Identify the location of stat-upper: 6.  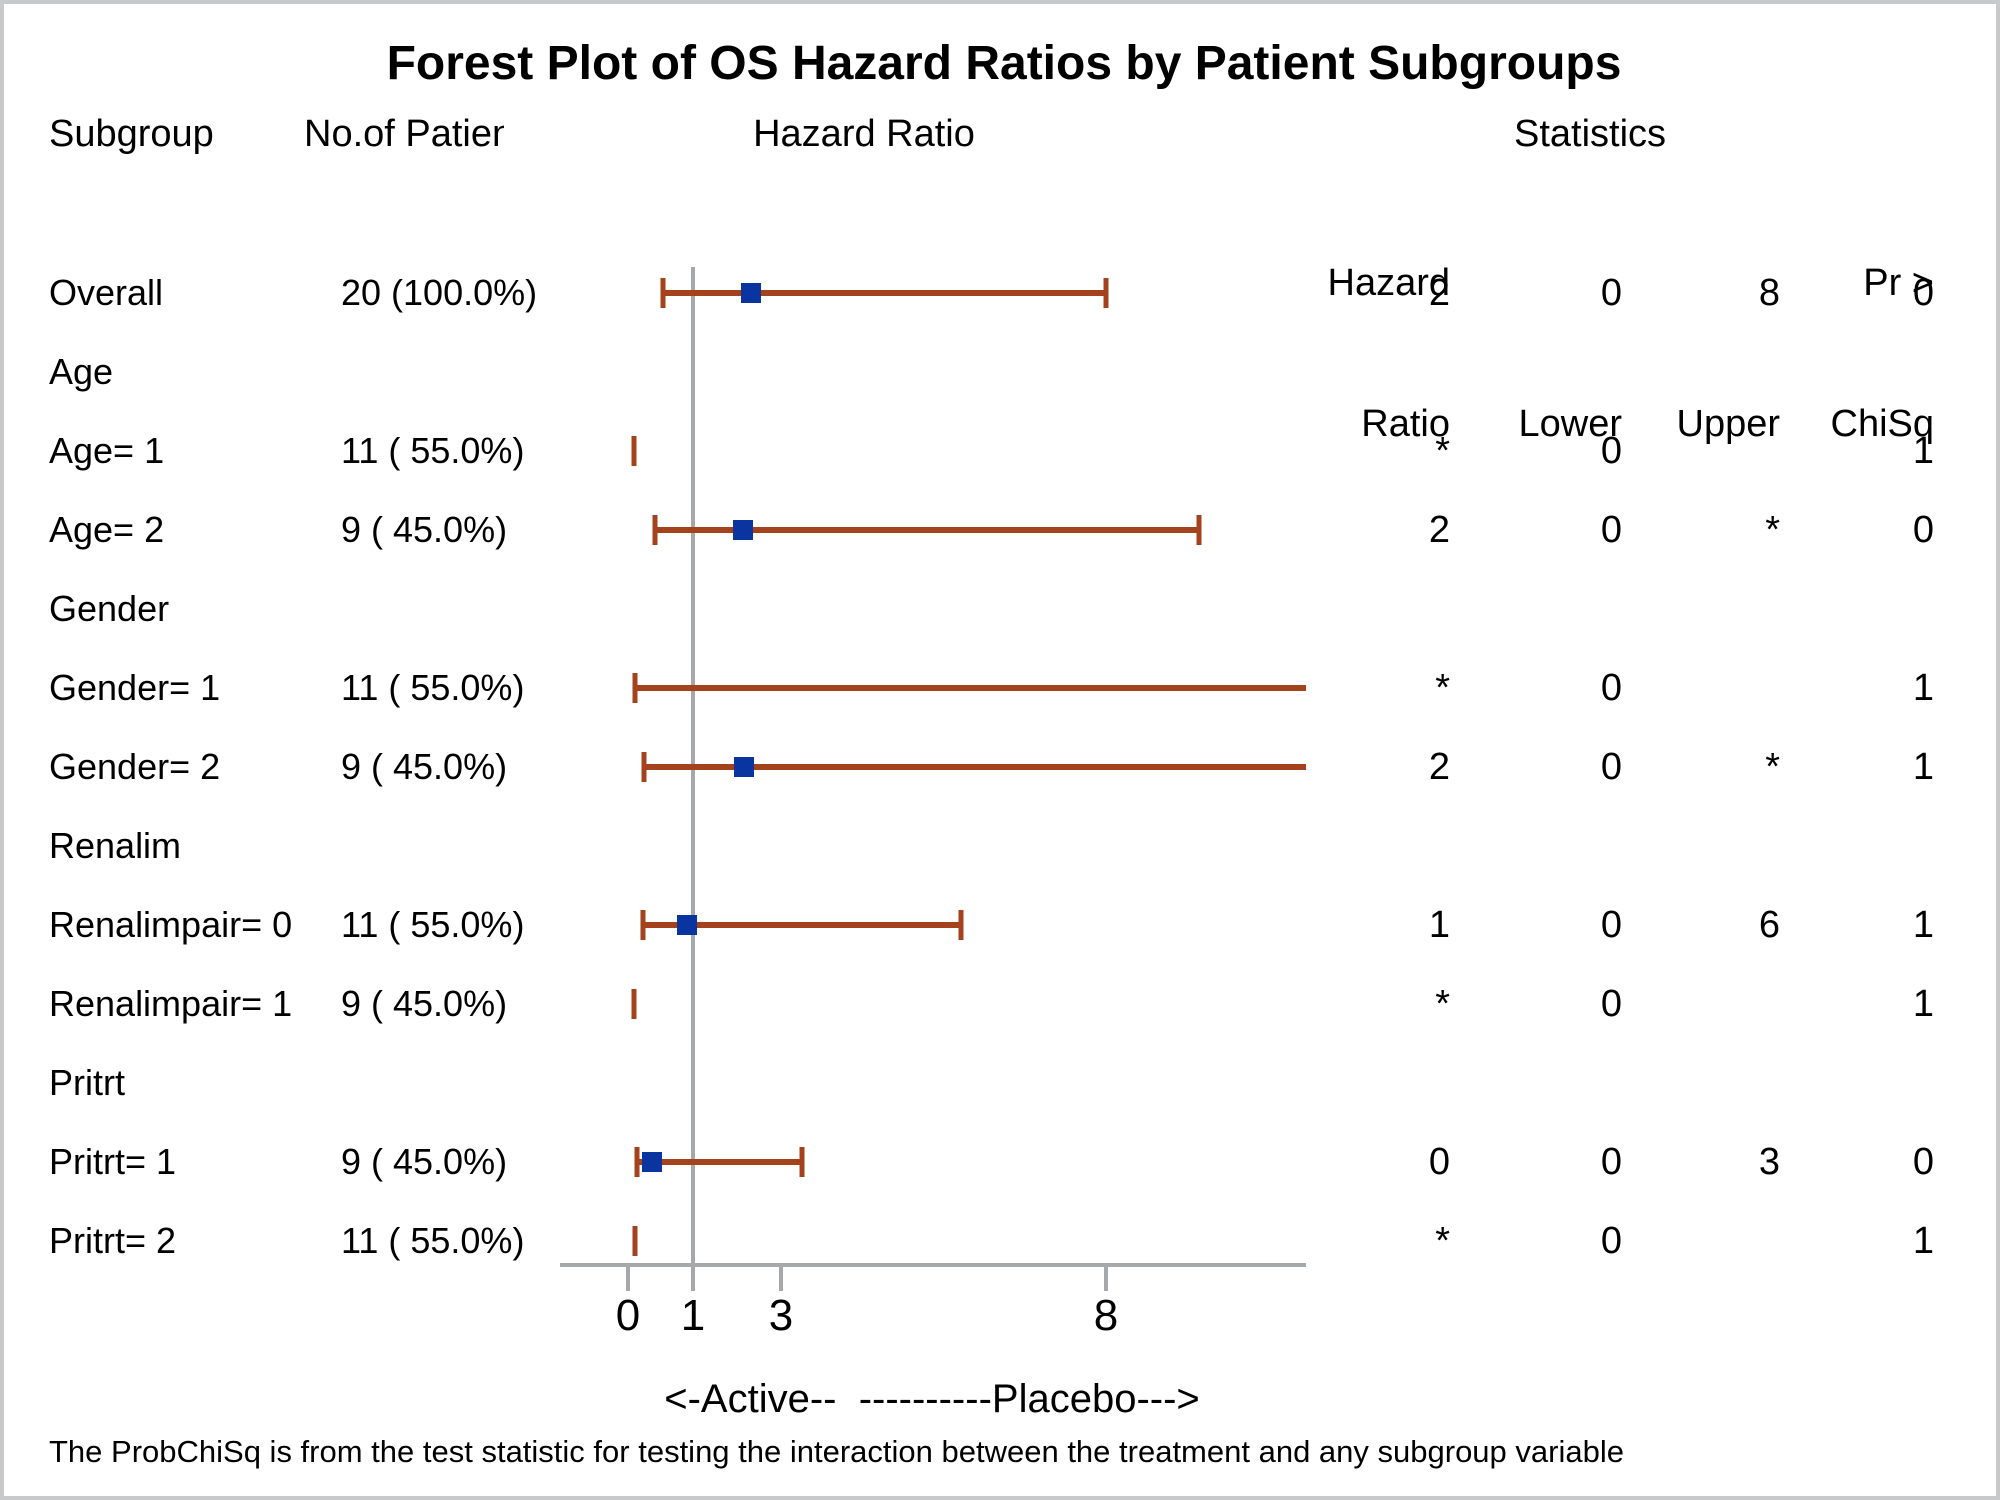
(1769, 925).